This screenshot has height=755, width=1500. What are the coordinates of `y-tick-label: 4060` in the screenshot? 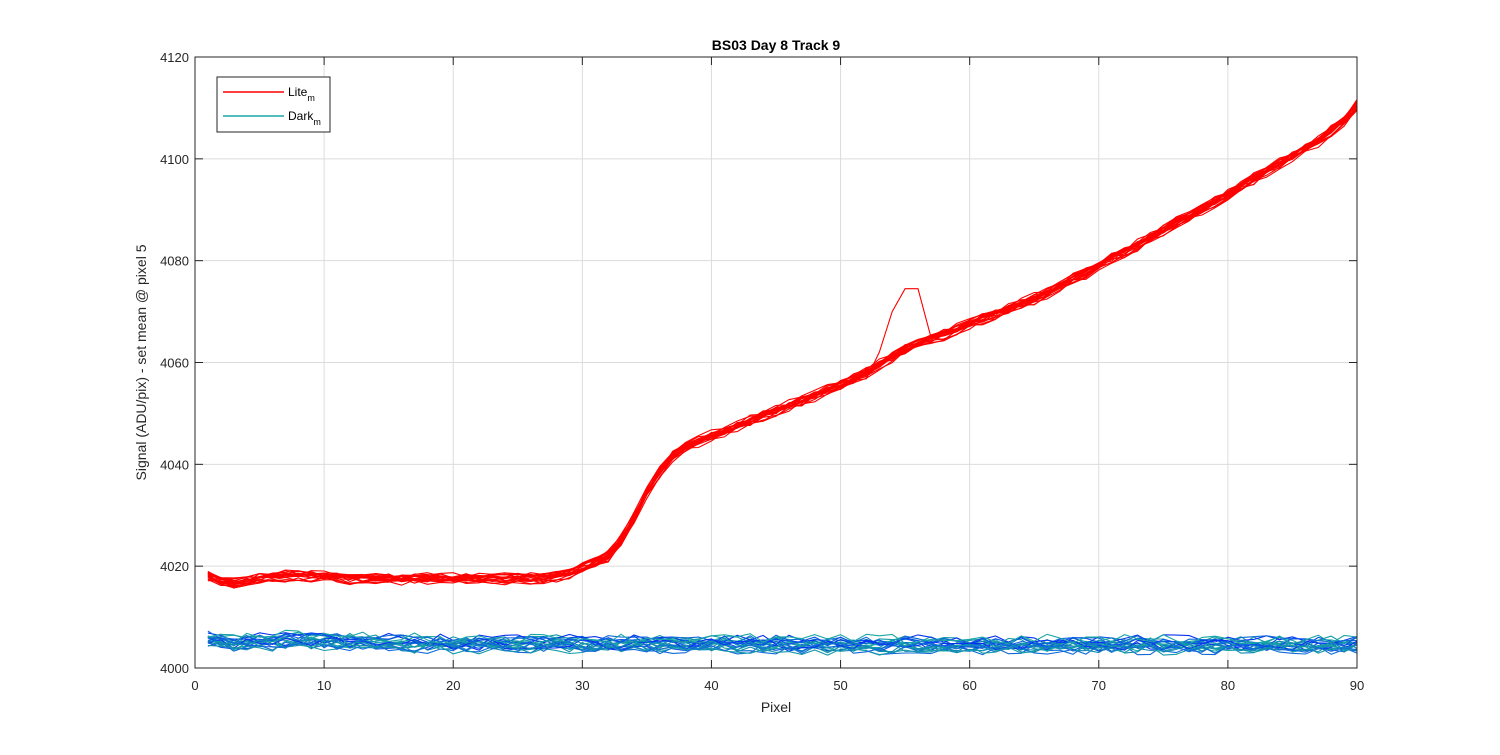 It's located at (174, 363).